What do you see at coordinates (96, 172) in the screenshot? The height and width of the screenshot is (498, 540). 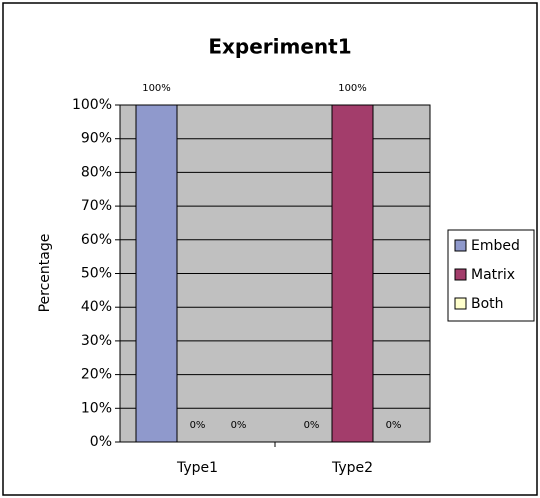 I see `y-tick-label: 80%` at bounding box center [96, 172].